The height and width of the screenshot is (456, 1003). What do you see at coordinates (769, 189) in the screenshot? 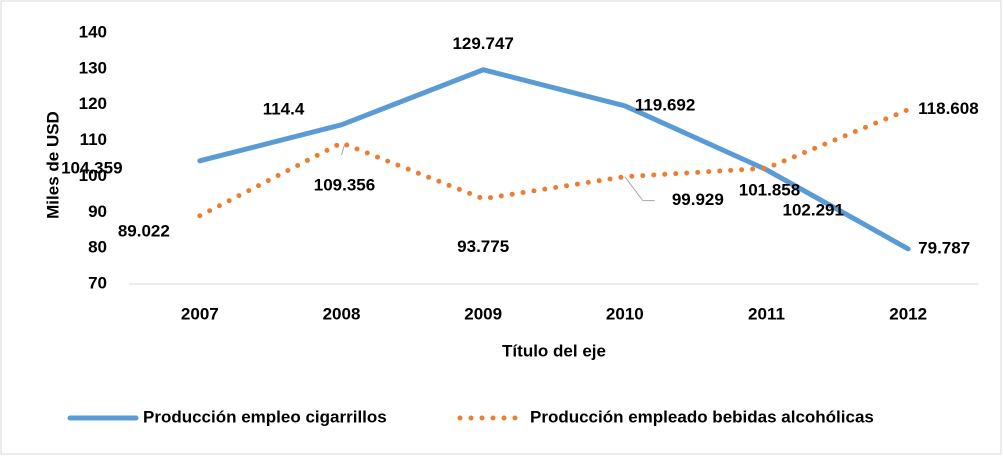
I see `data-label: 101.858` at bounding box center [769, 189].